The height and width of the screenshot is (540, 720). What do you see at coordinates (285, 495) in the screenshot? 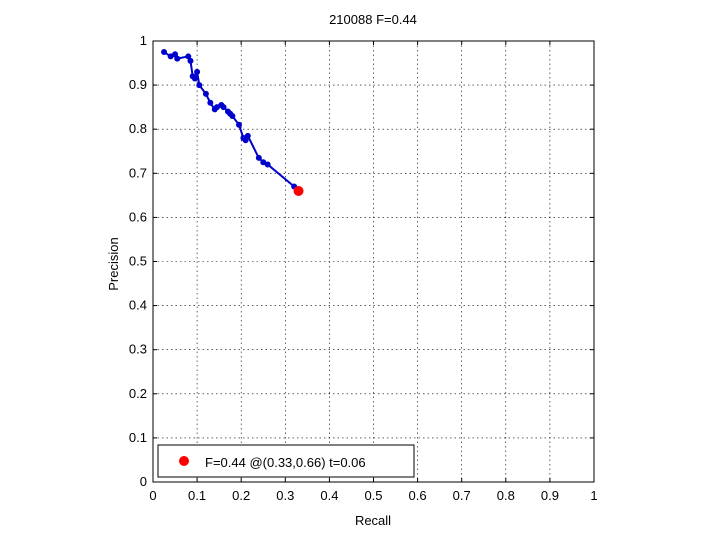
I see `x-tick-label: 0.3` at bounding box center [285, 495].